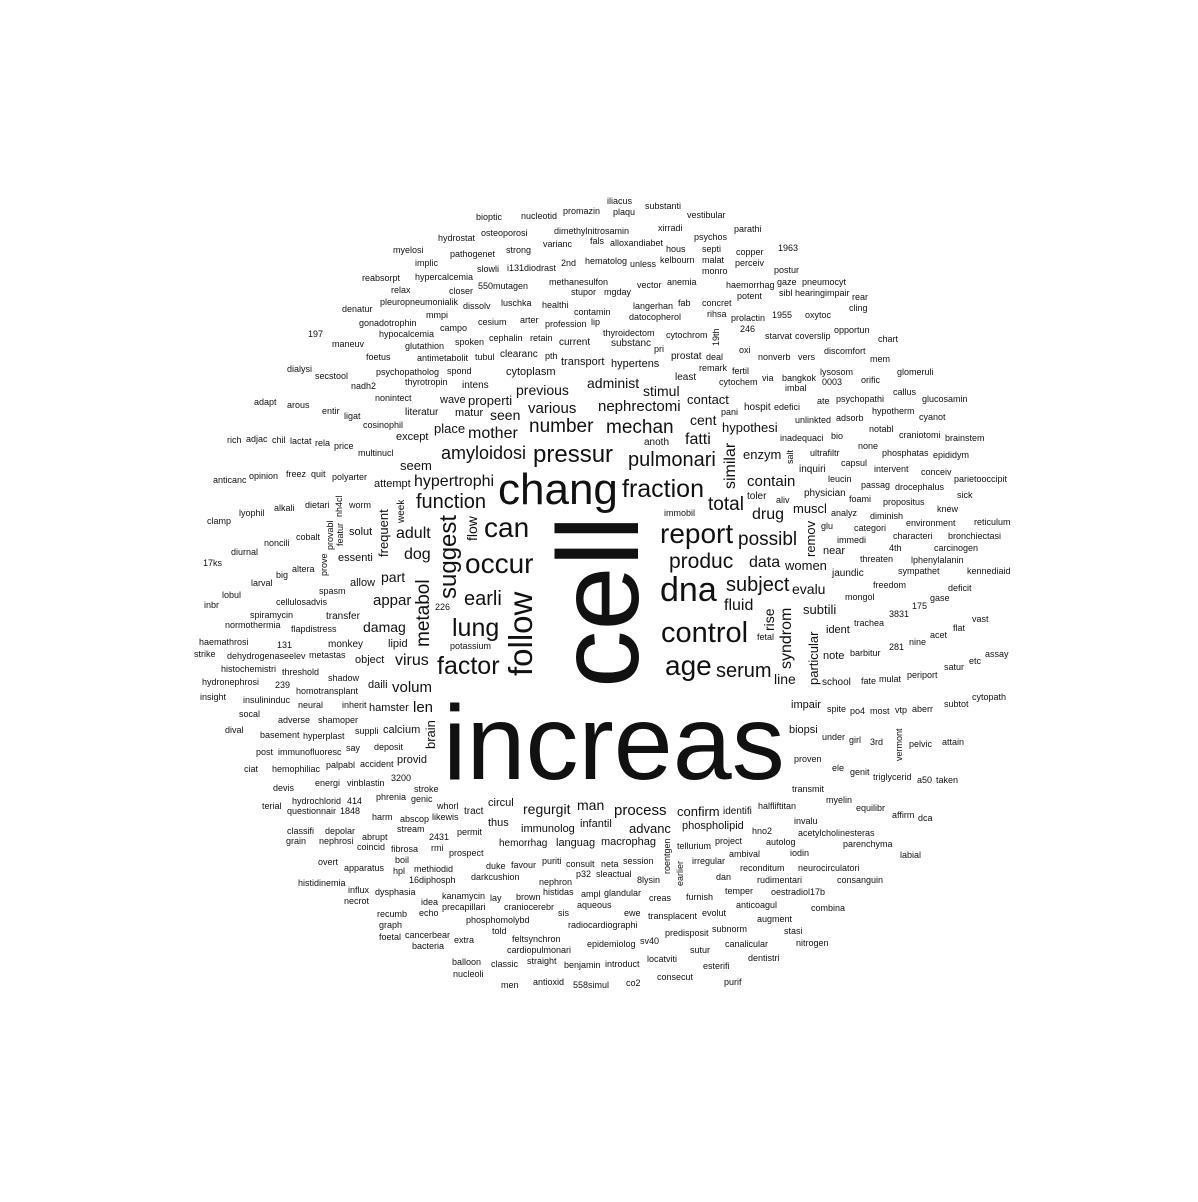  I want to click on cloud-word: week, so click(401, 511).